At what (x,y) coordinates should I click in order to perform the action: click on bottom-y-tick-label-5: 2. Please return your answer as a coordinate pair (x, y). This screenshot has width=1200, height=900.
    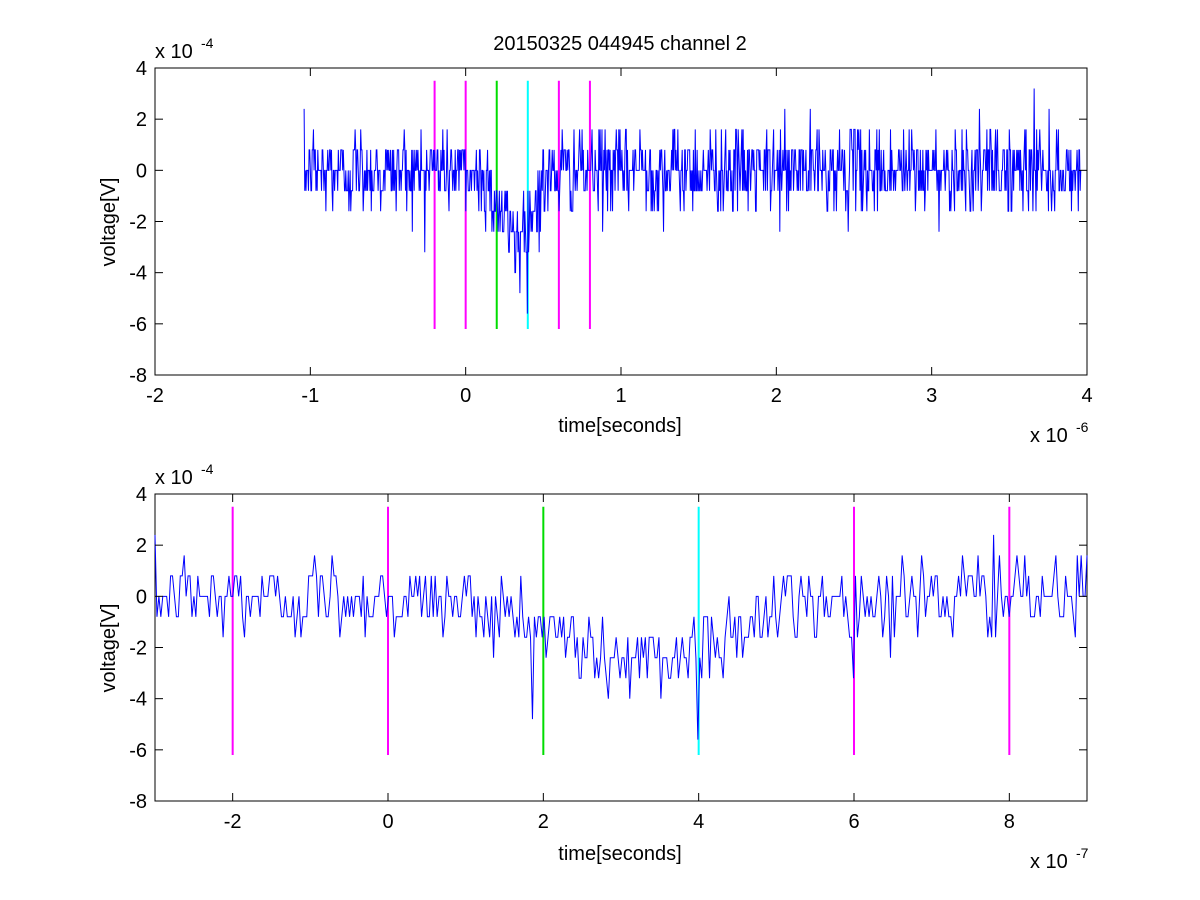
    Looking at the image, I should click on (141, 546).